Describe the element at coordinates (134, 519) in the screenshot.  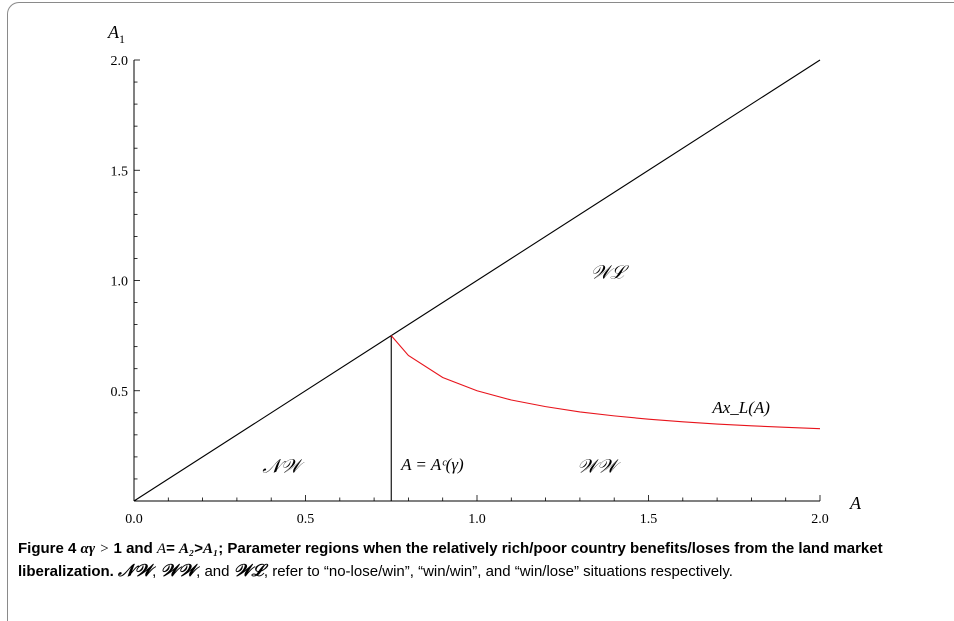
I see `x-tick-label: 0.0` at that location.